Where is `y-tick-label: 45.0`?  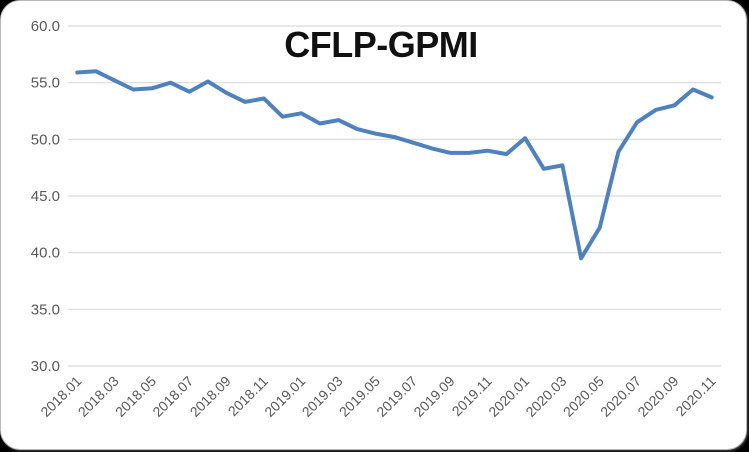
y-tick-label: 45.0 is located at coordinates (45, 196).